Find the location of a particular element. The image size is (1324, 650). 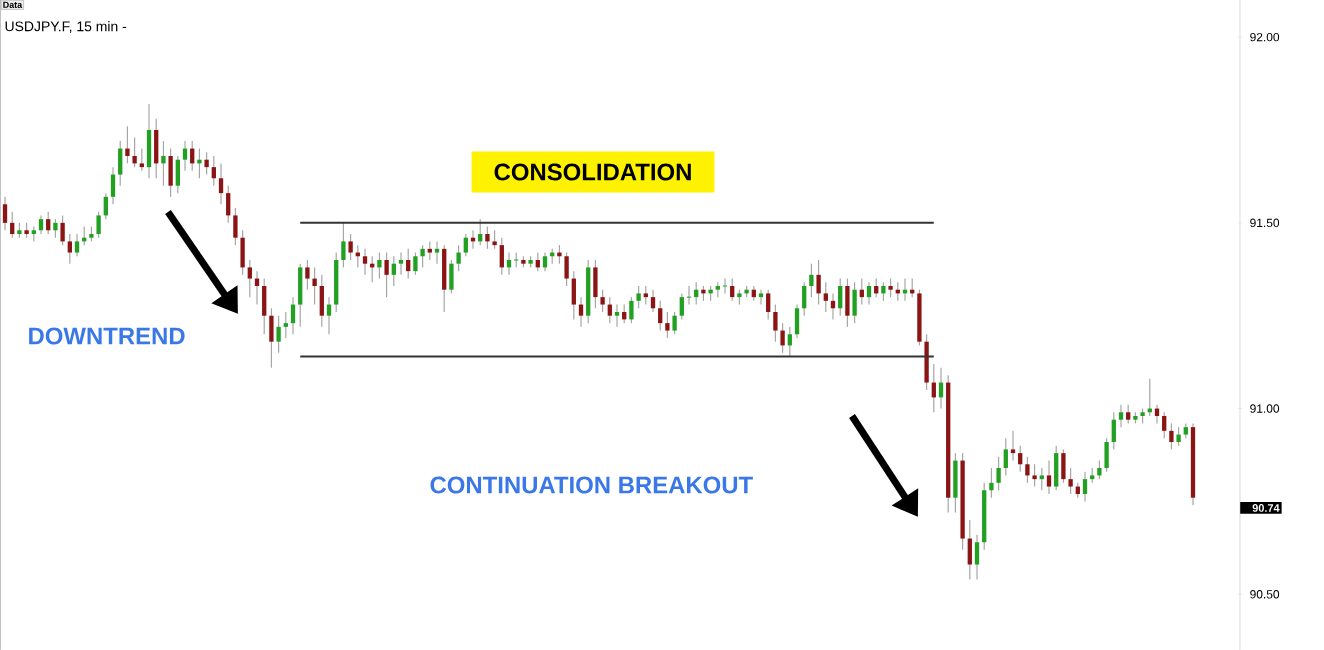

annotation: Data is located at coordinates (13, 4).